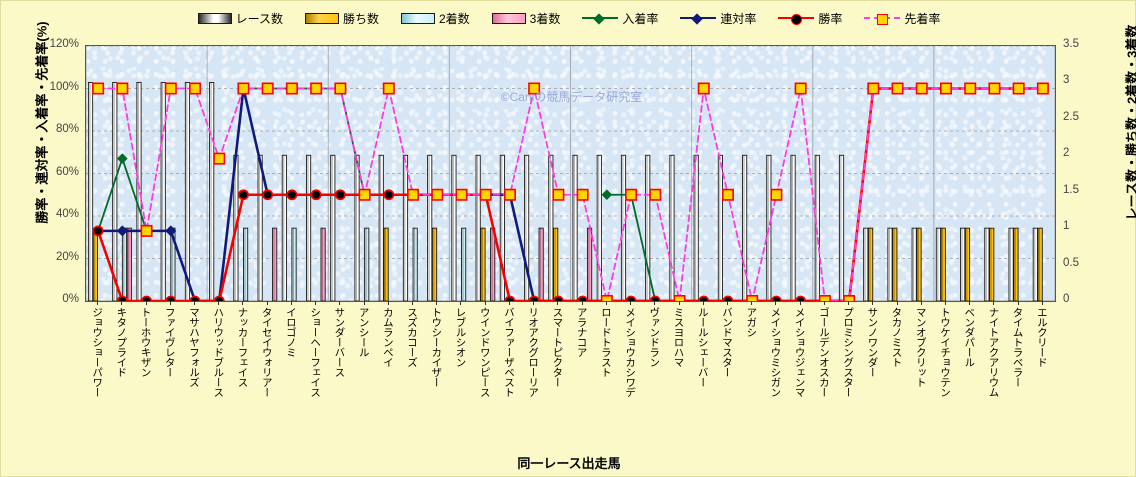  I want to click on y2-tick-2: 1, so click(1066, 226).